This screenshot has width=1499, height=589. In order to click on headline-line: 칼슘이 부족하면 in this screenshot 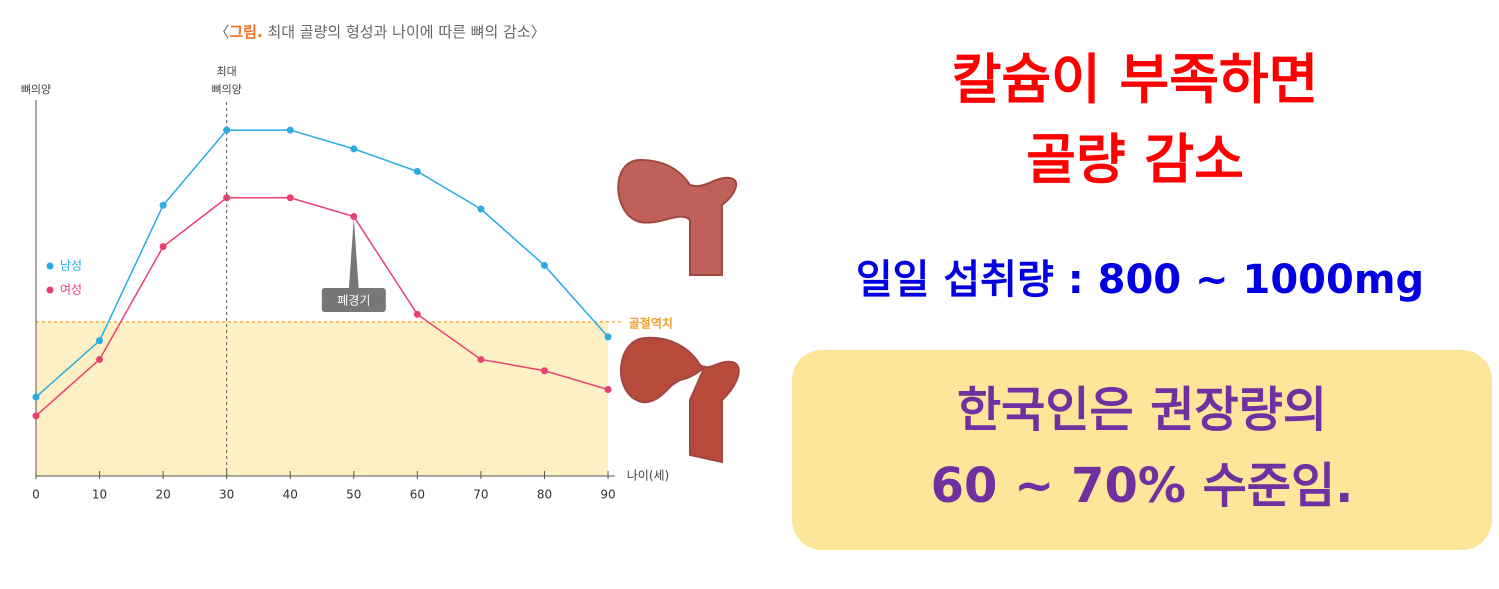, I will do `click(1135, 79)`.